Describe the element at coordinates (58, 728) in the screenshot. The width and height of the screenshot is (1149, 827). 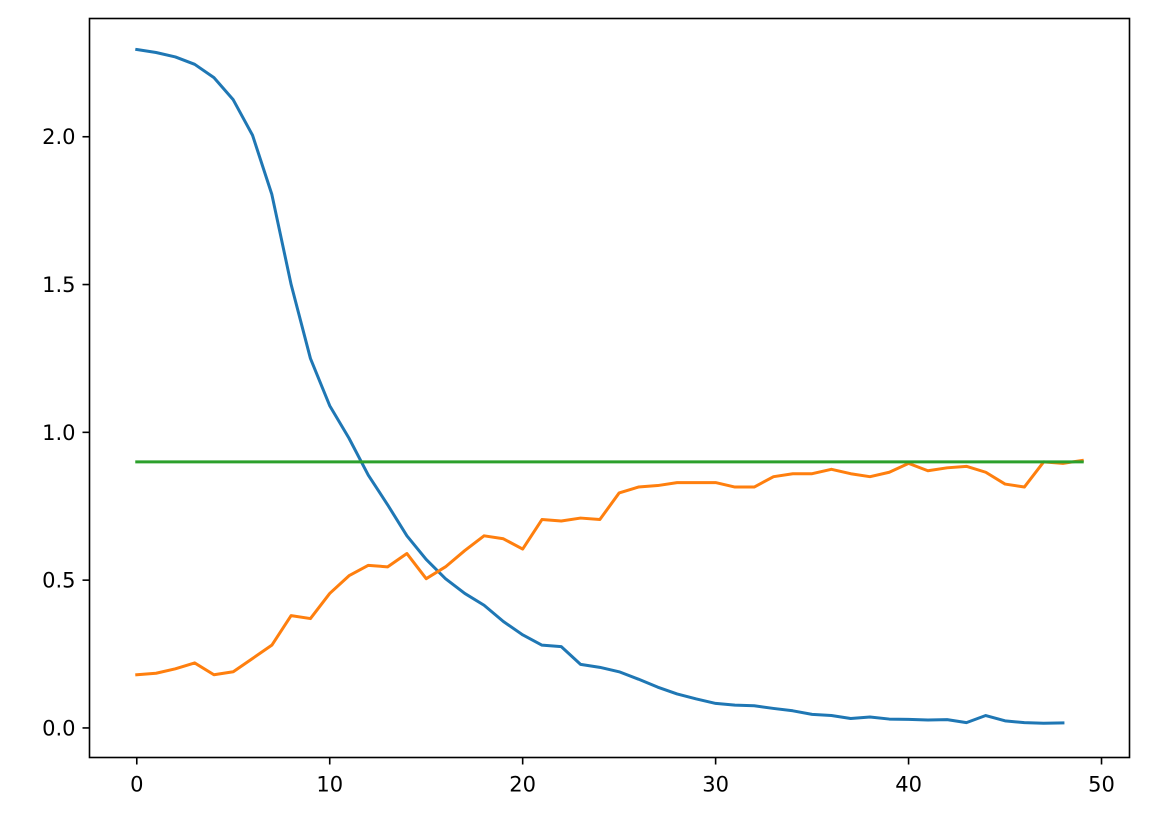
I see `y-tick-label: 0.0` at that location.